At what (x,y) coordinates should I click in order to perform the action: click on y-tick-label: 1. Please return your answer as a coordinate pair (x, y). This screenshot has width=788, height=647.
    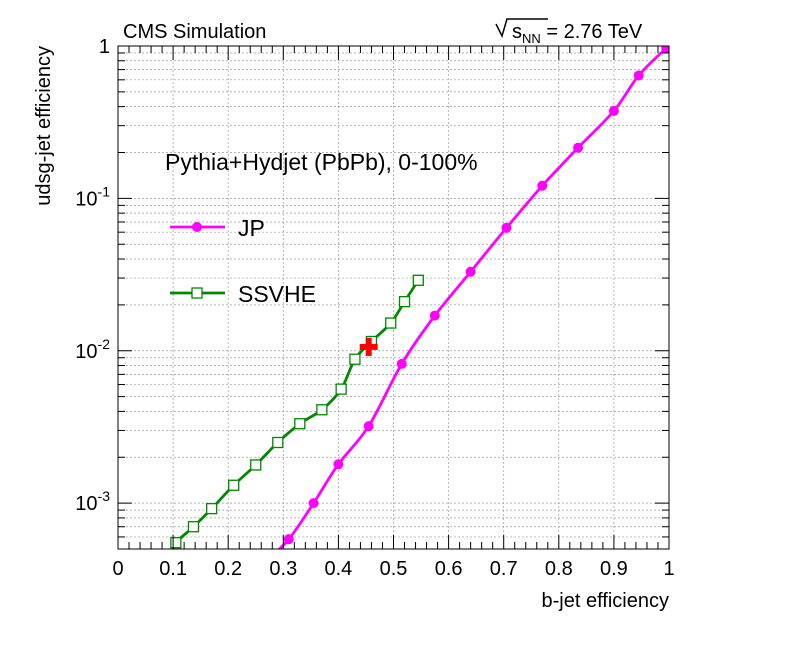
    Looking at the image, I should click on (104, 47).